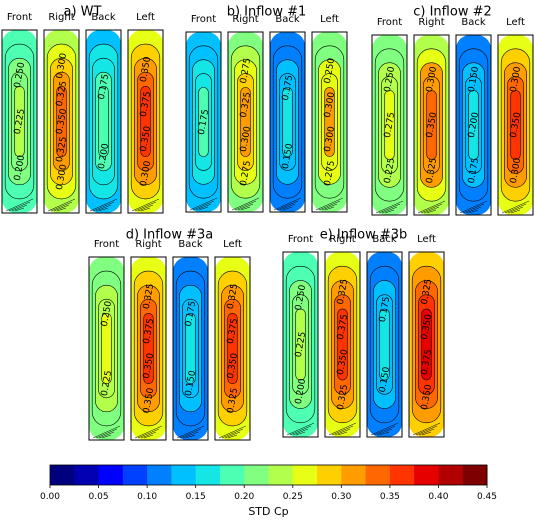  I want to click on colorbar-tick-label: 0.35, so click(390, 497).